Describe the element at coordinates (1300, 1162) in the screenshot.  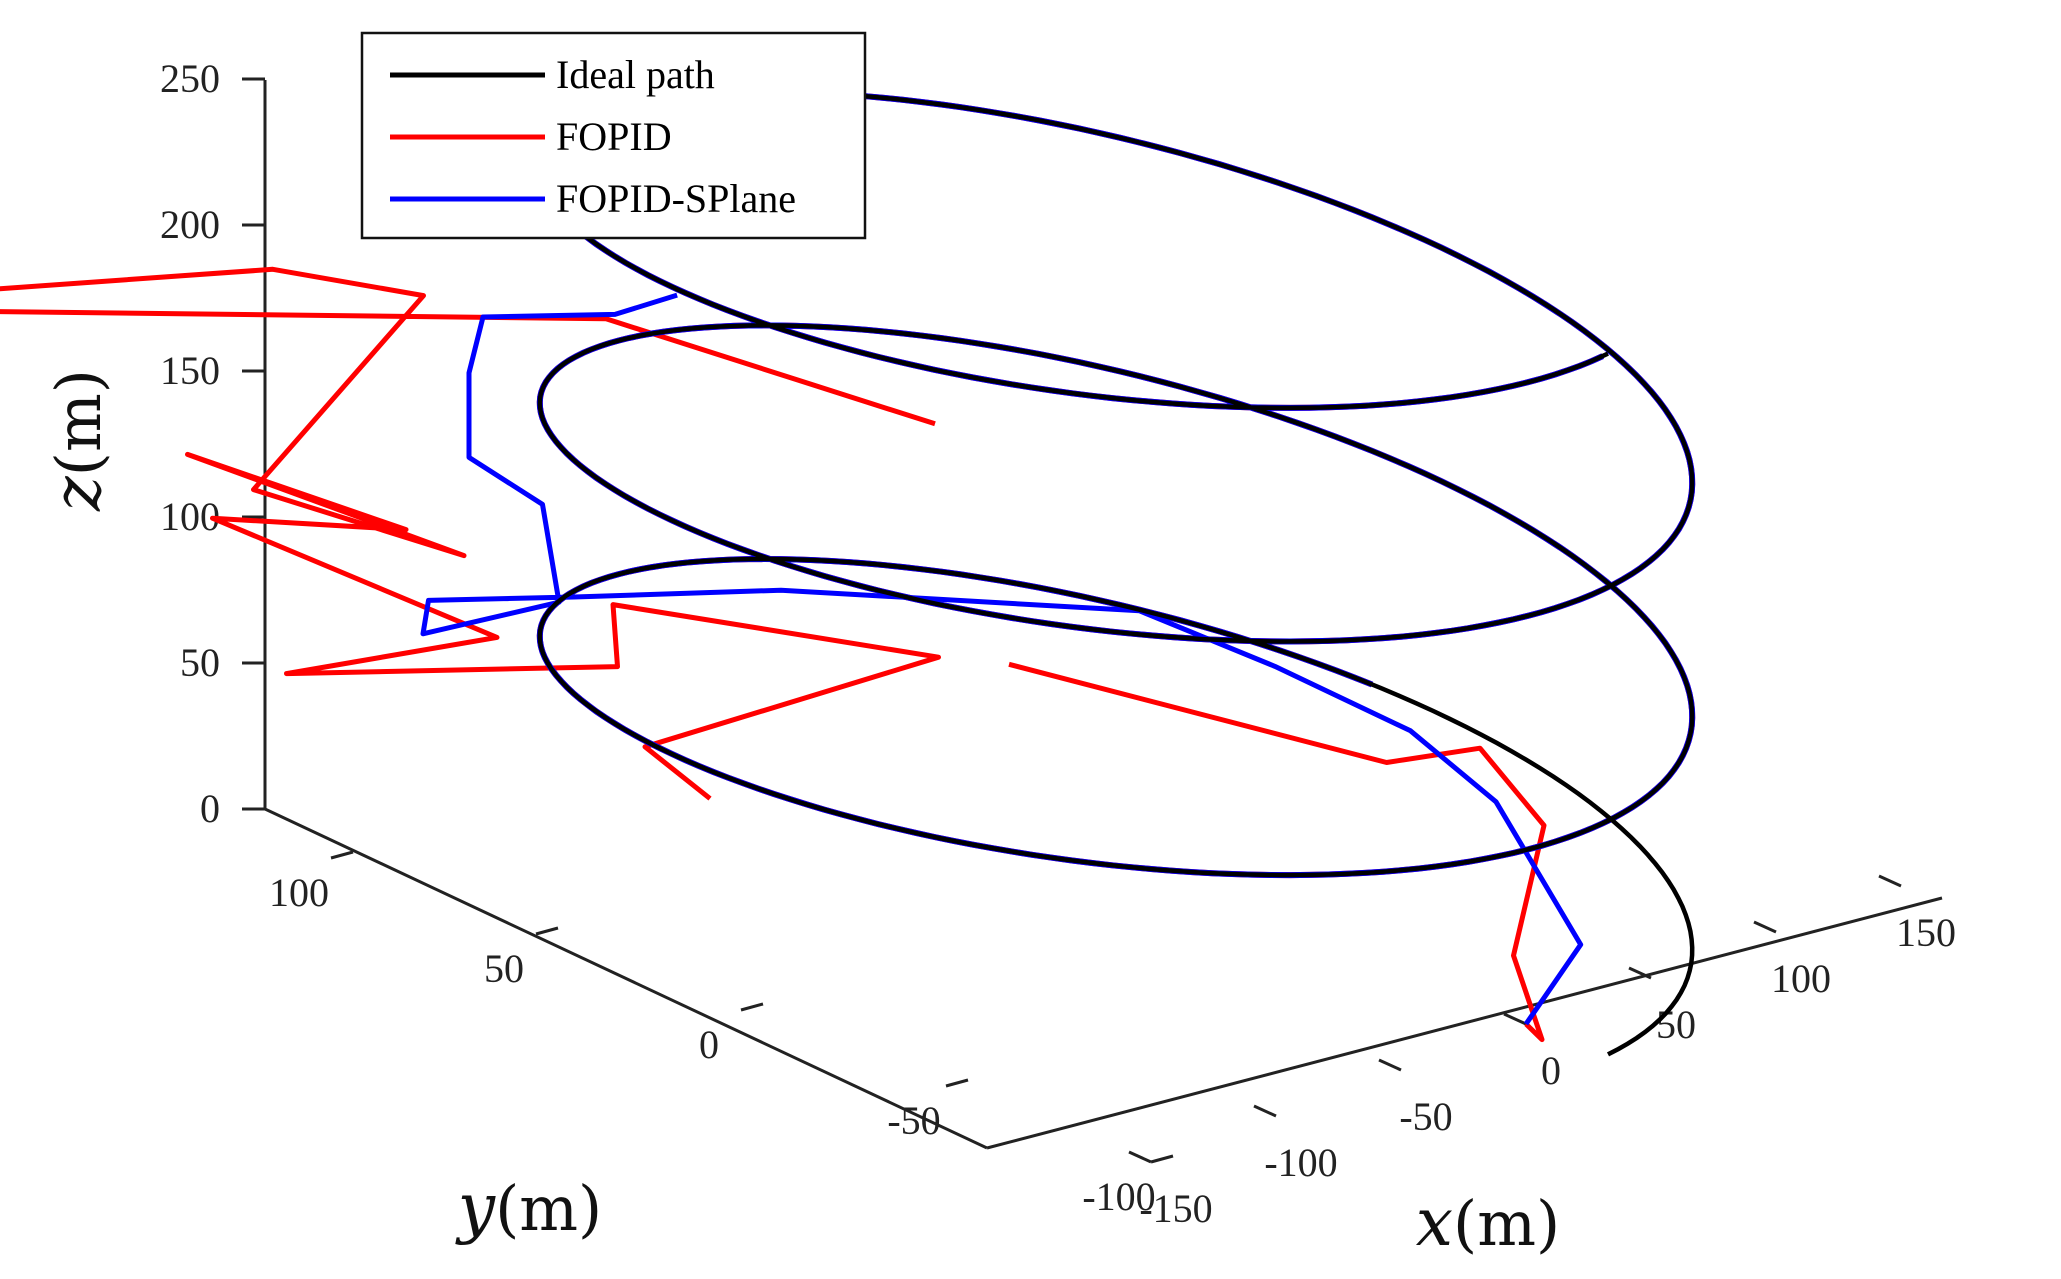
I see `x-tick-label: -100` at that location.